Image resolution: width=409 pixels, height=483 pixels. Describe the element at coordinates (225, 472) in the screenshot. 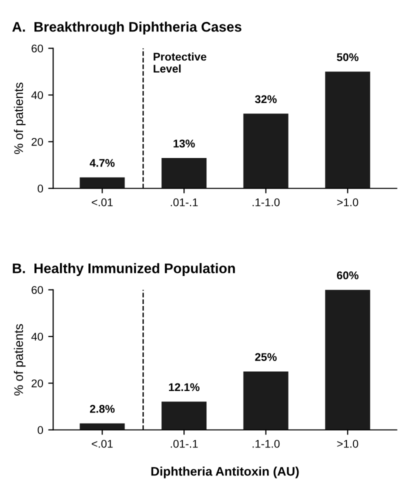

I see `x-axis-title: Diphtheria Antitoxin (AU)` at that location.